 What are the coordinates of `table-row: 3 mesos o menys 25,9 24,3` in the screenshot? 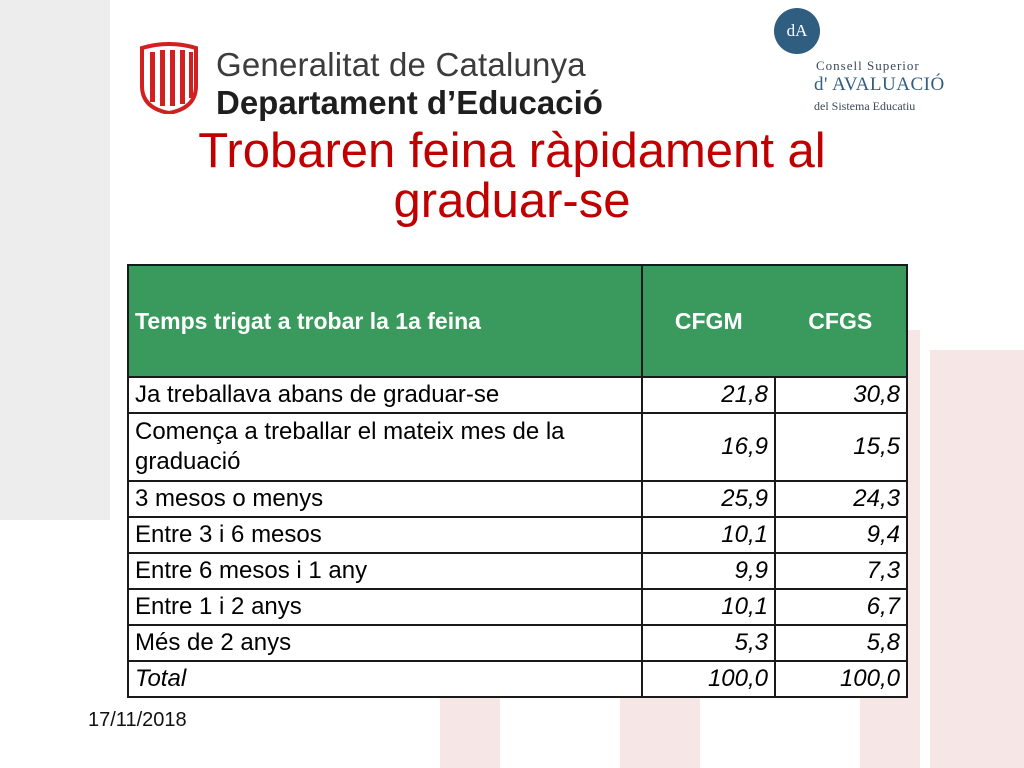 It's located at (517, 499).